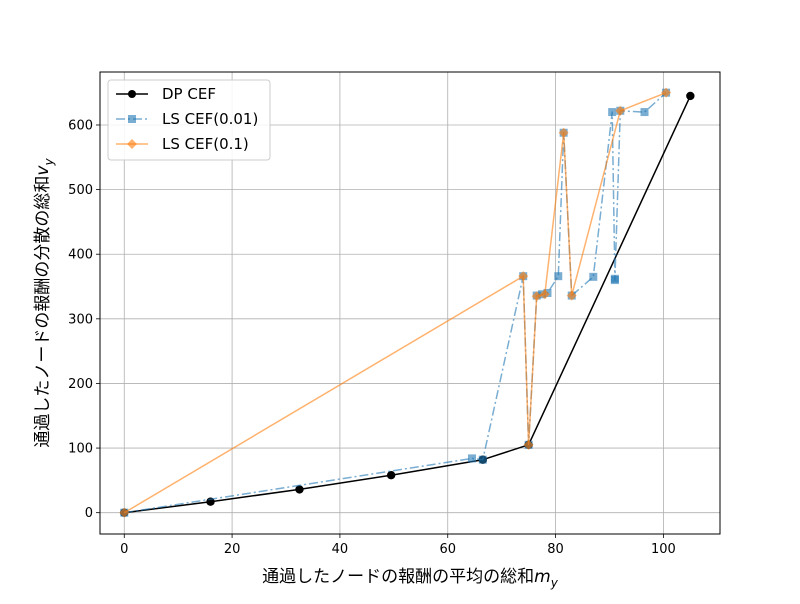  I want to click on legend-label-ls-cef-001: LS CEF(0.01), so click(210, 119).